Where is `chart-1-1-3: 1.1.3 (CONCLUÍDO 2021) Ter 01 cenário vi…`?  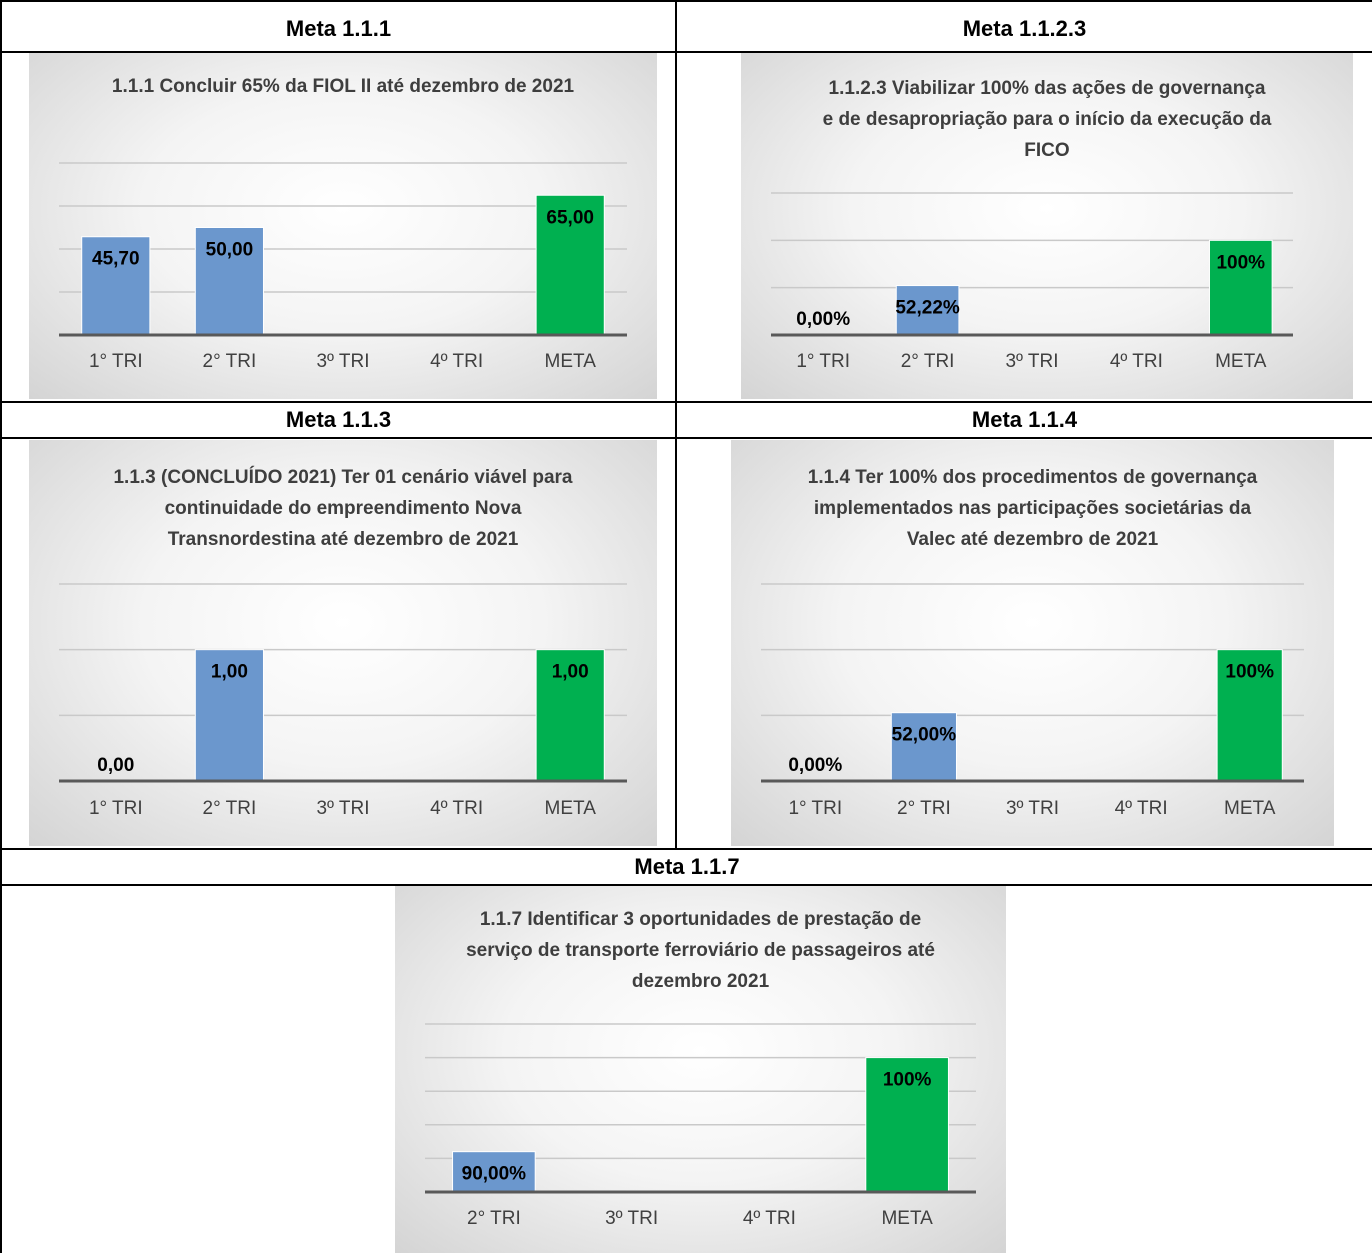 chart-1-1-3: 1.1.3 (CONCLUÍDO 2021) Ter 01 cenário vi… is located at coordinates (343, 643).